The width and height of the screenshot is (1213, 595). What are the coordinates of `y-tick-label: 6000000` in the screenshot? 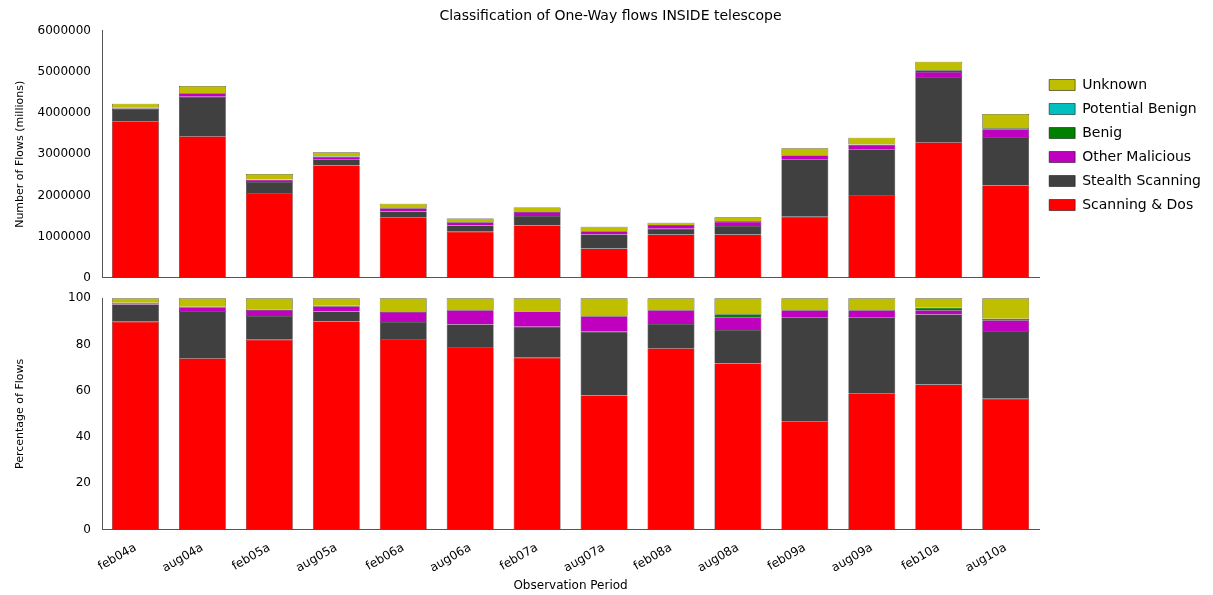 It's located at (64, 29).